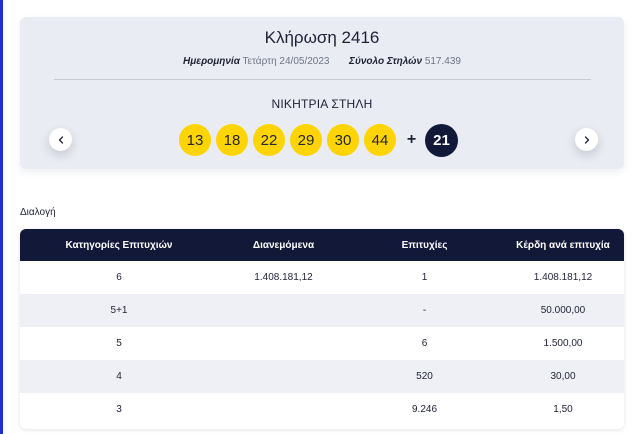 The height and width of the screenshot is (434, 641). I want to click on table-row: 5 6 1.500,00, so click(322, 343).